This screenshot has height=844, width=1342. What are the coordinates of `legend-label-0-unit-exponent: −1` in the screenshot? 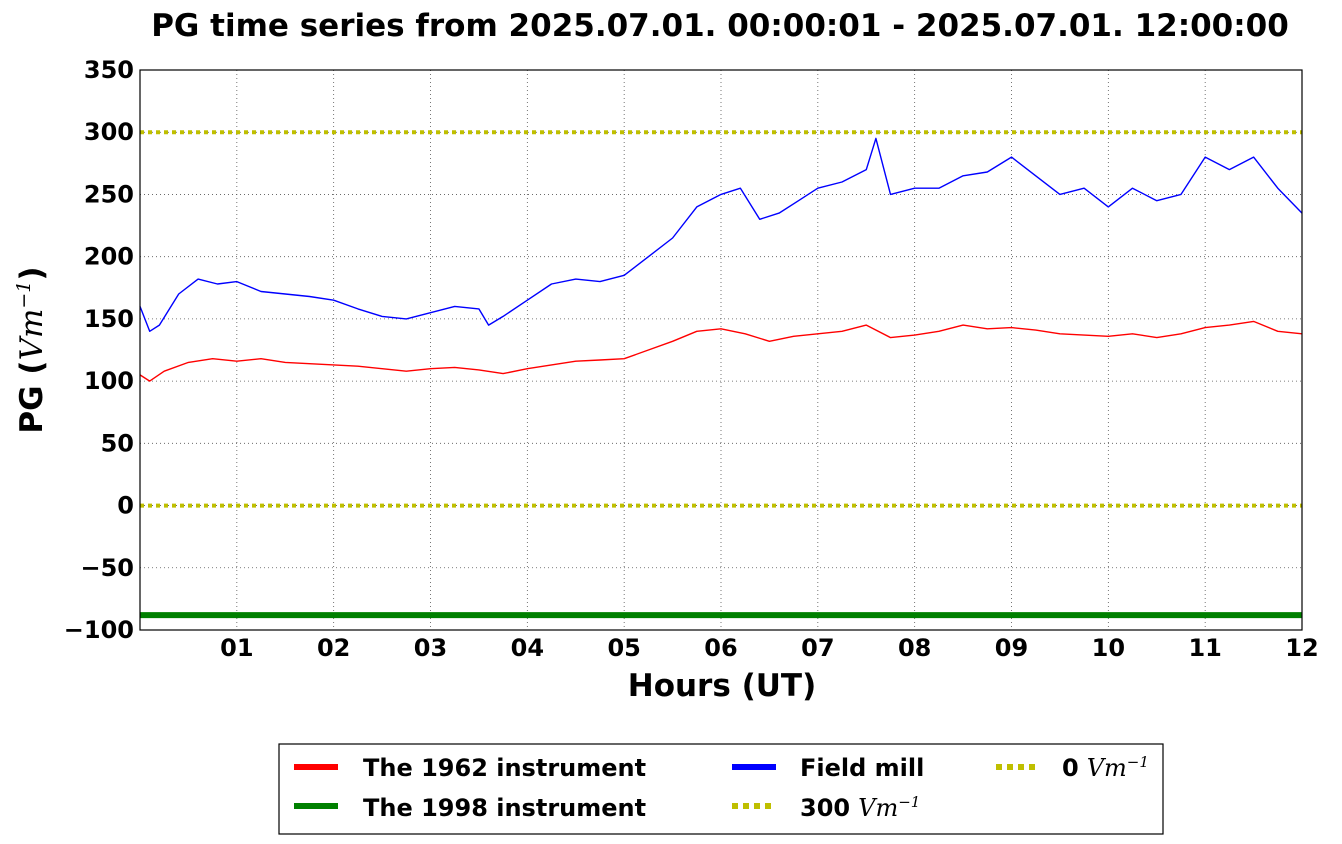 It's located at (1138, 762).